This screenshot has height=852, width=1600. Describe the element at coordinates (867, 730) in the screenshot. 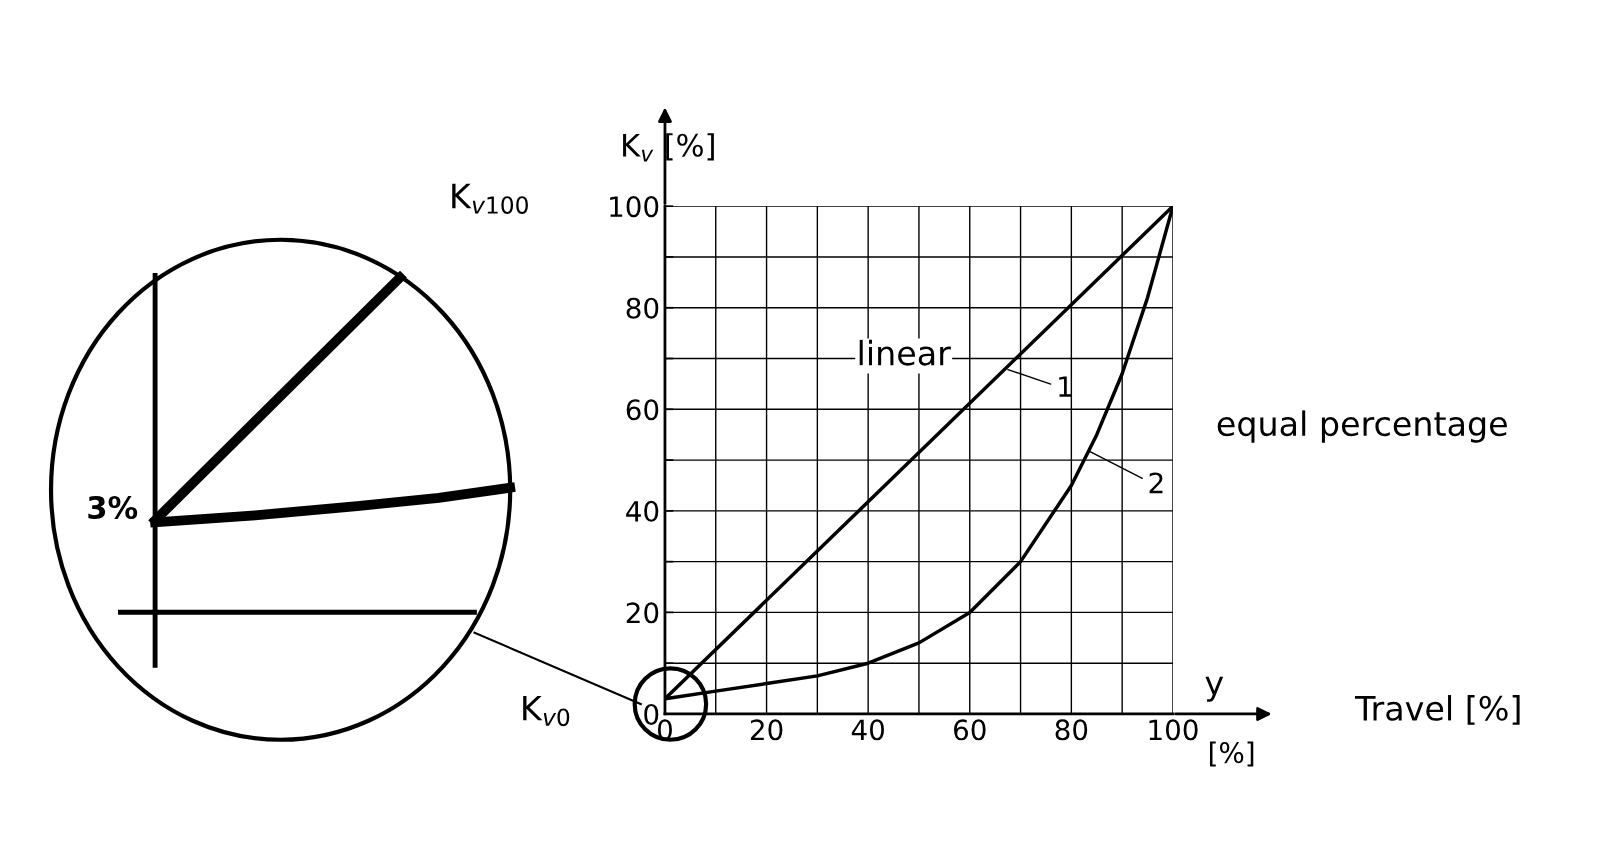

I see `x-tick-label: 40` at that location.